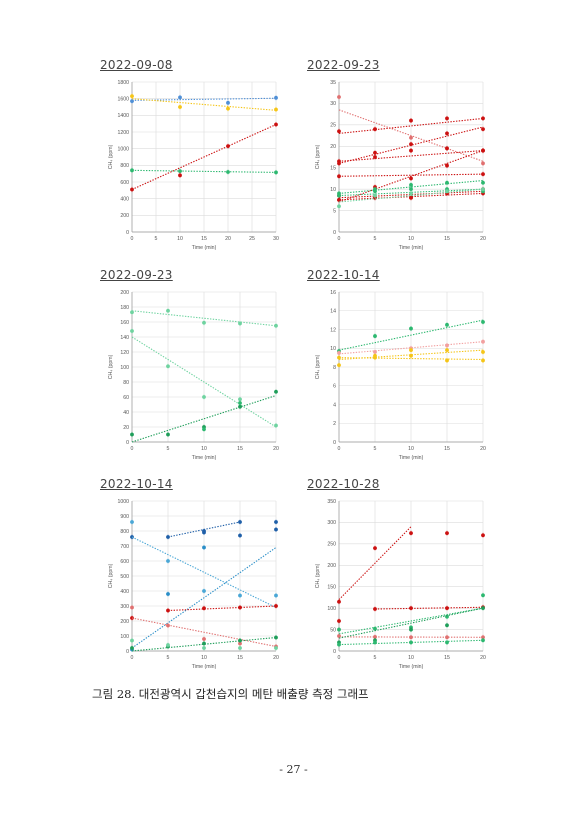 This screenshot has width=587, height=830. I want to click on y-tick-label: 1000, so click(123, 149).